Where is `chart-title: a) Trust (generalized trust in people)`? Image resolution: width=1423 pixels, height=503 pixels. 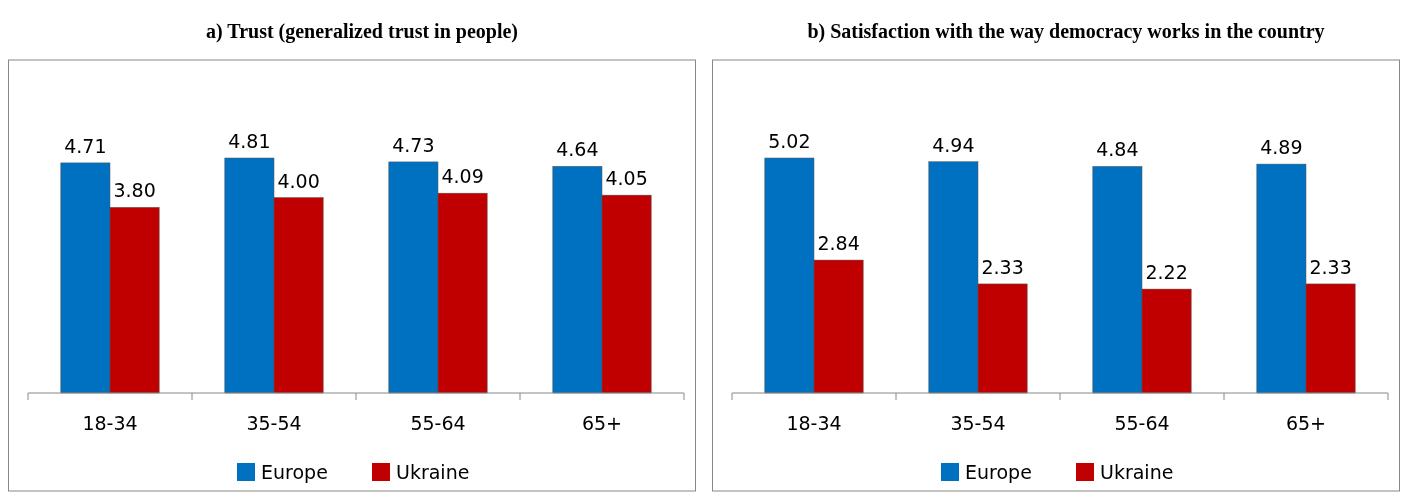 chart-title: a) Trust (generalized trust in people) is located at coordinates (362, 31).